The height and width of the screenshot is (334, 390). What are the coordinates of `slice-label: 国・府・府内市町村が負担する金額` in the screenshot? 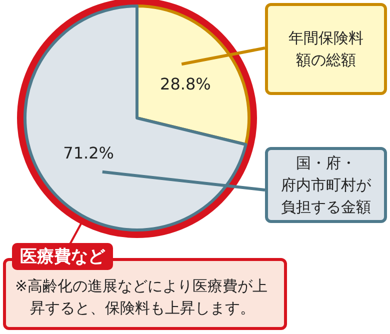 It's located at (326, 185).